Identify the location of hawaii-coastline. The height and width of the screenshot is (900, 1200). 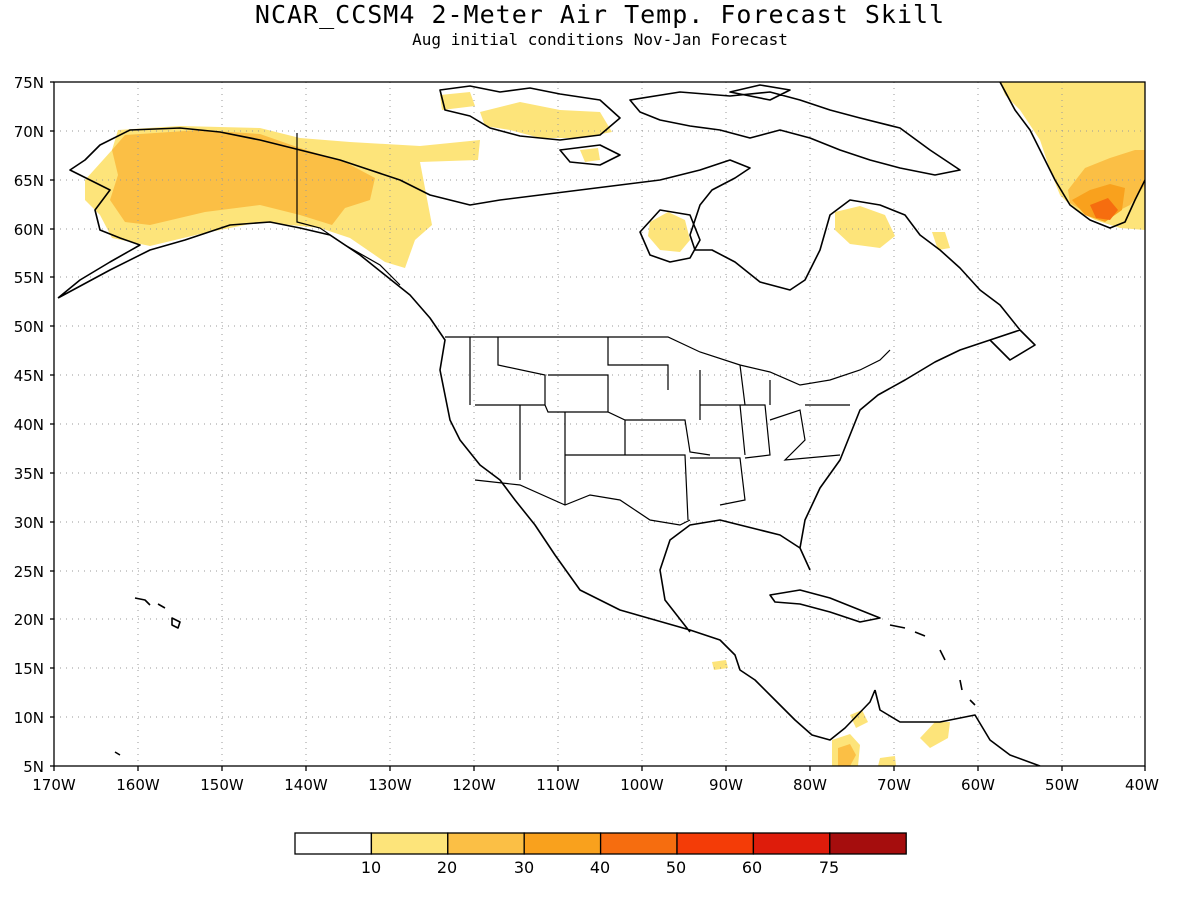
(147, 676).